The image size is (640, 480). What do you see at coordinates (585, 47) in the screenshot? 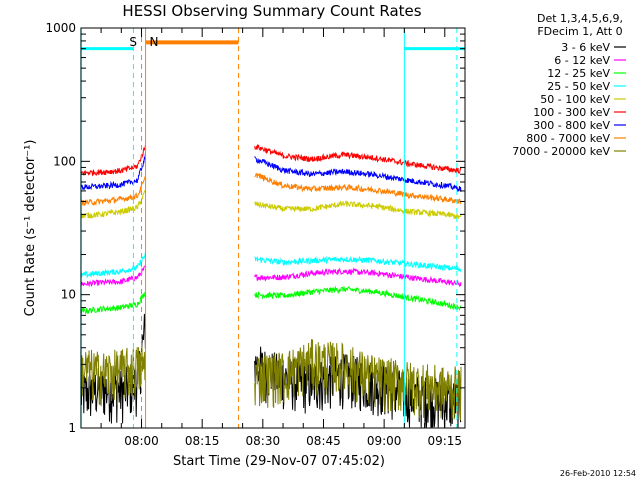
I see `legend-entry: 3 - 6 keV` at bounding box center [585, 47].